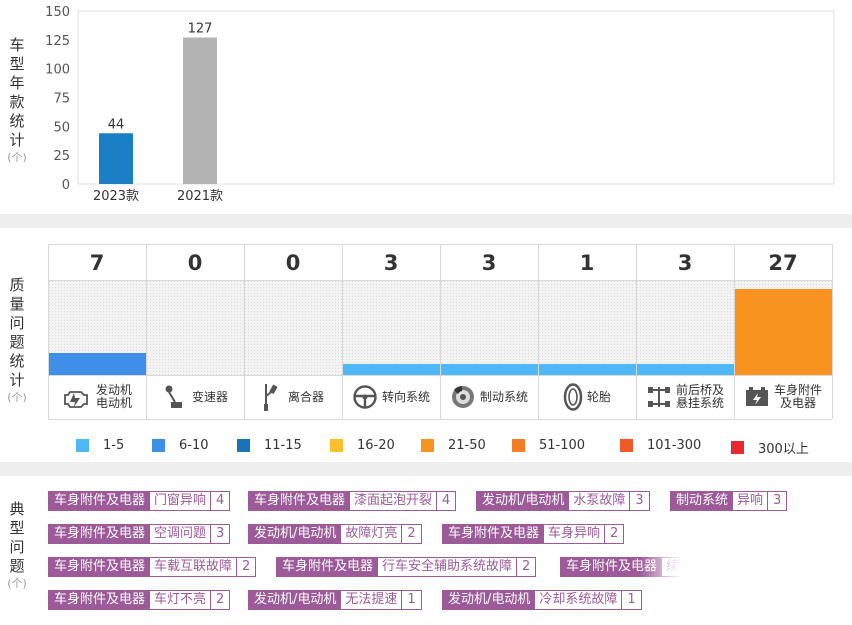 The image size is (852, 625). I want to click on quality-category: 制动系统, so click(489, 397).